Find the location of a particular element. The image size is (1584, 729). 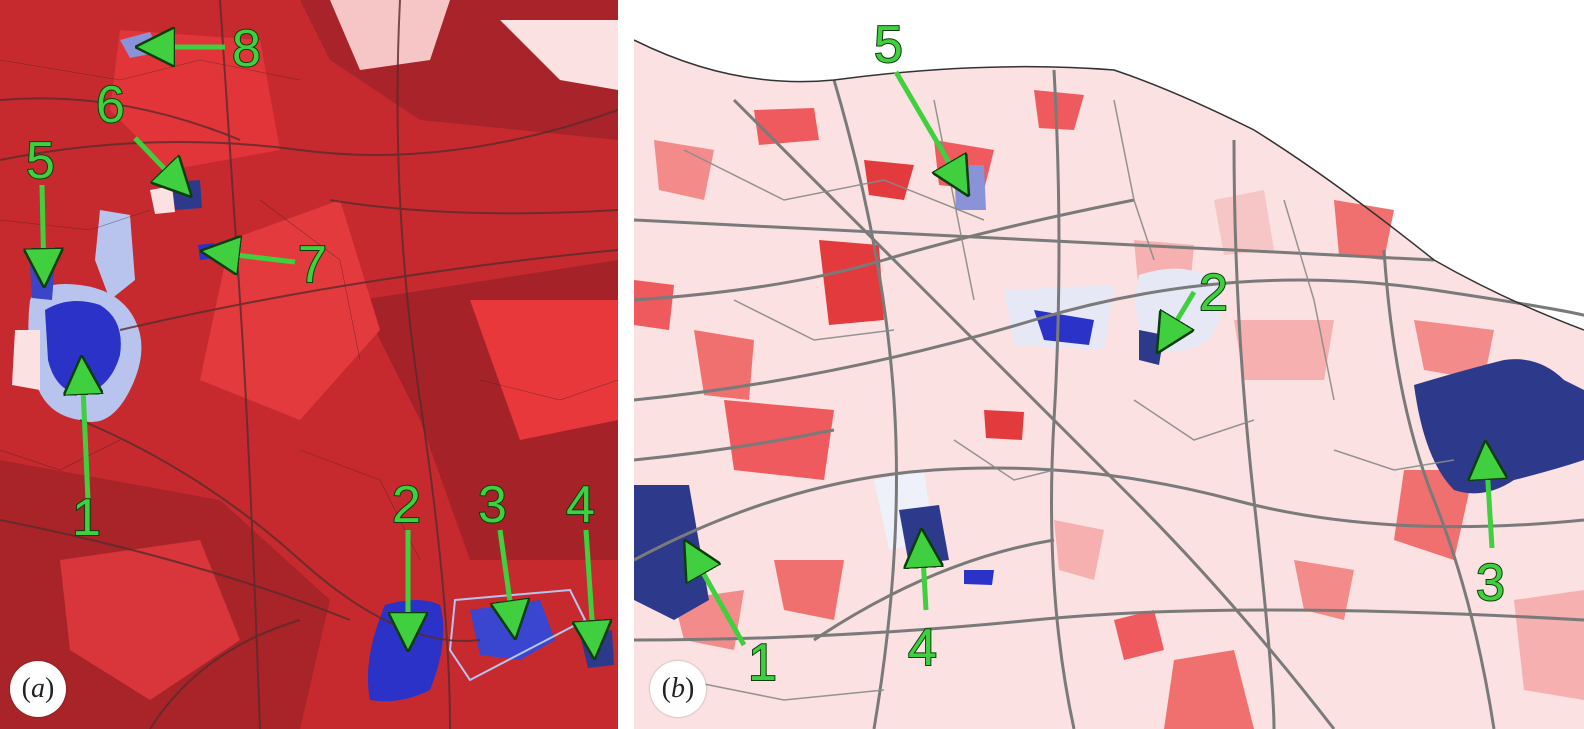

marker-label-b-1: 1 is located at coordinates (762, 663).